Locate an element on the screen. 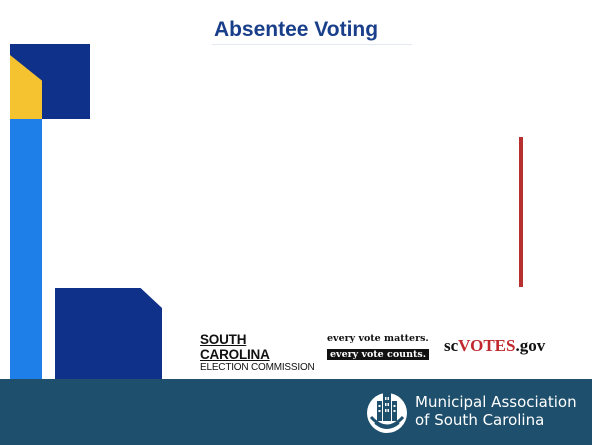 The image size is (592, 445). navy-cut-corner-shape is located at coordinates (108, 333).